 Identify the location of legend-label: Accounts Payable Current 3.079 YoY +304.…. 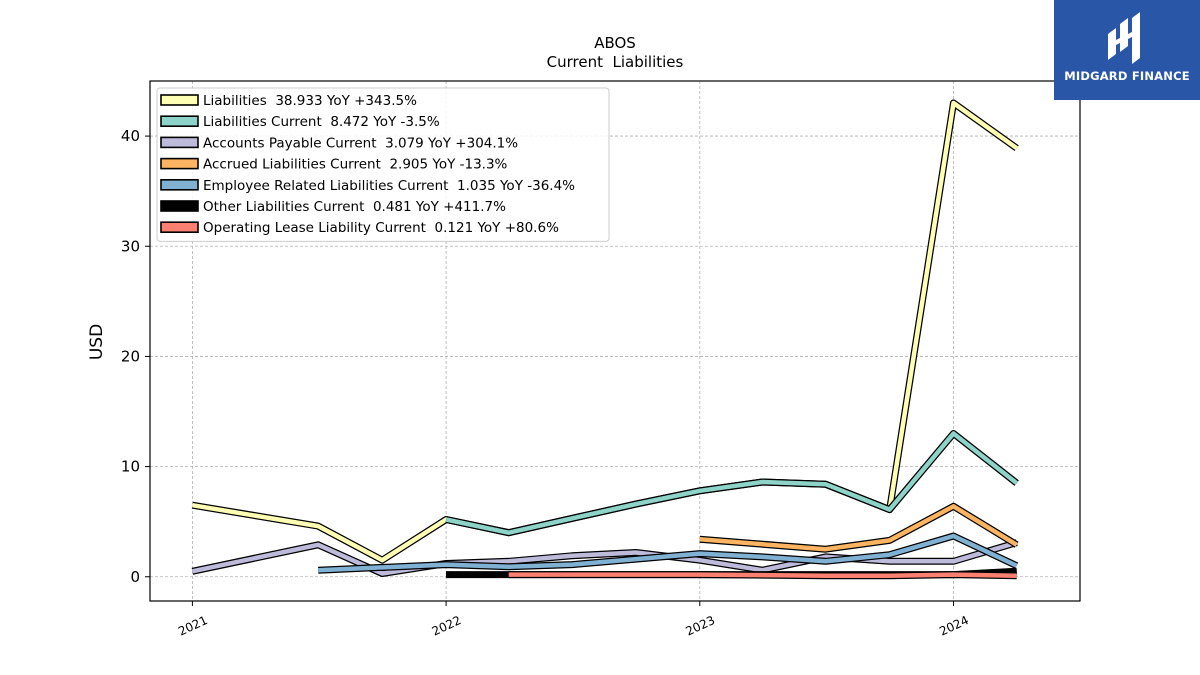
(360, 143).